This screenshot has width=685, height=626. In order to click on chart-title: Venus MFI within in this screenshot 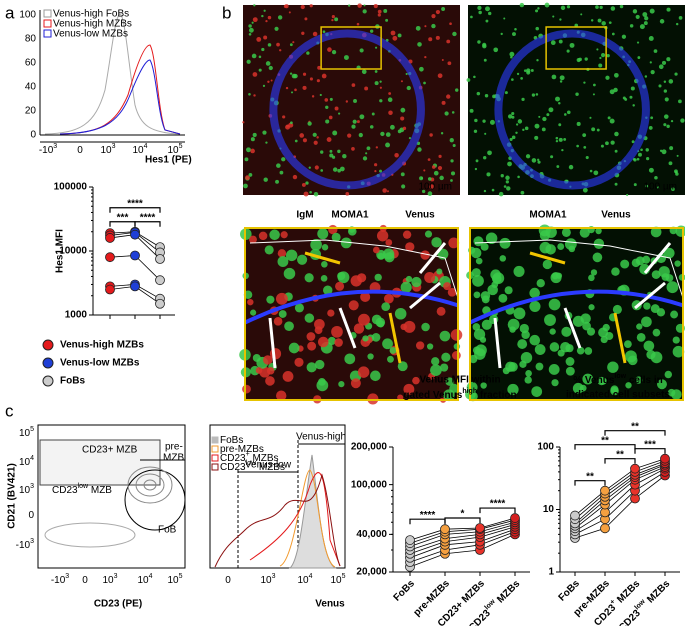, I will do `click(459, 380)`.